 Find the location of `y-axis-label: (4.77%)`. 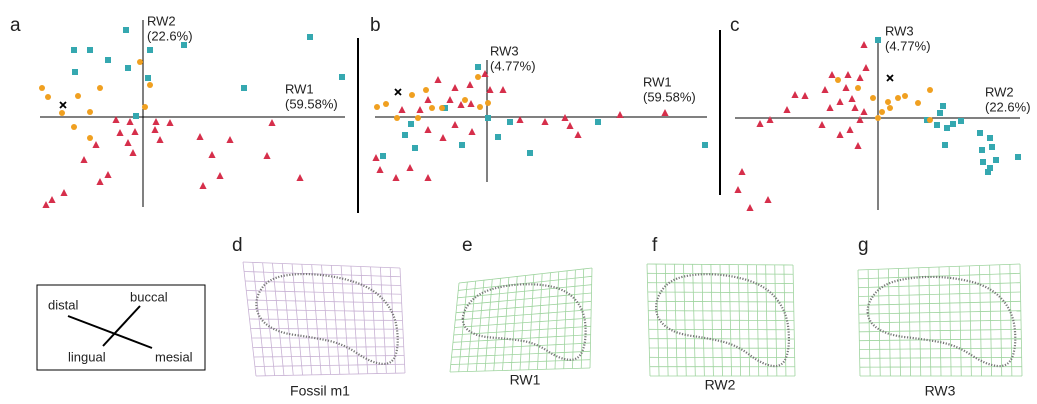

y-axis-label: (4.77%) is located at coordinates (908, 45).